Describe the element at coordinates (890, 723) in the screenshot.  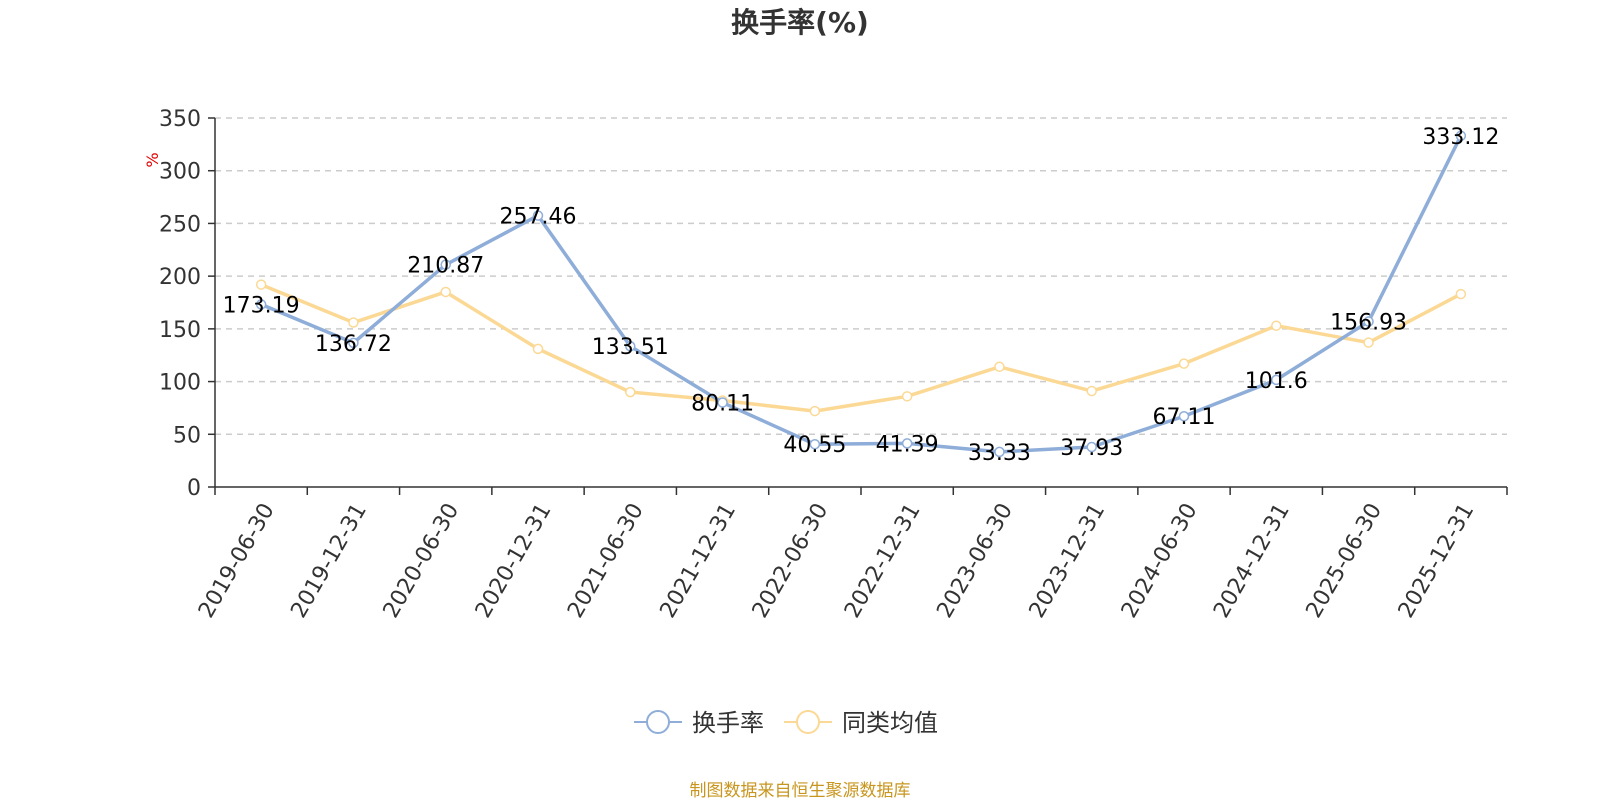
I see `legend-label: 同类均值` at that location.